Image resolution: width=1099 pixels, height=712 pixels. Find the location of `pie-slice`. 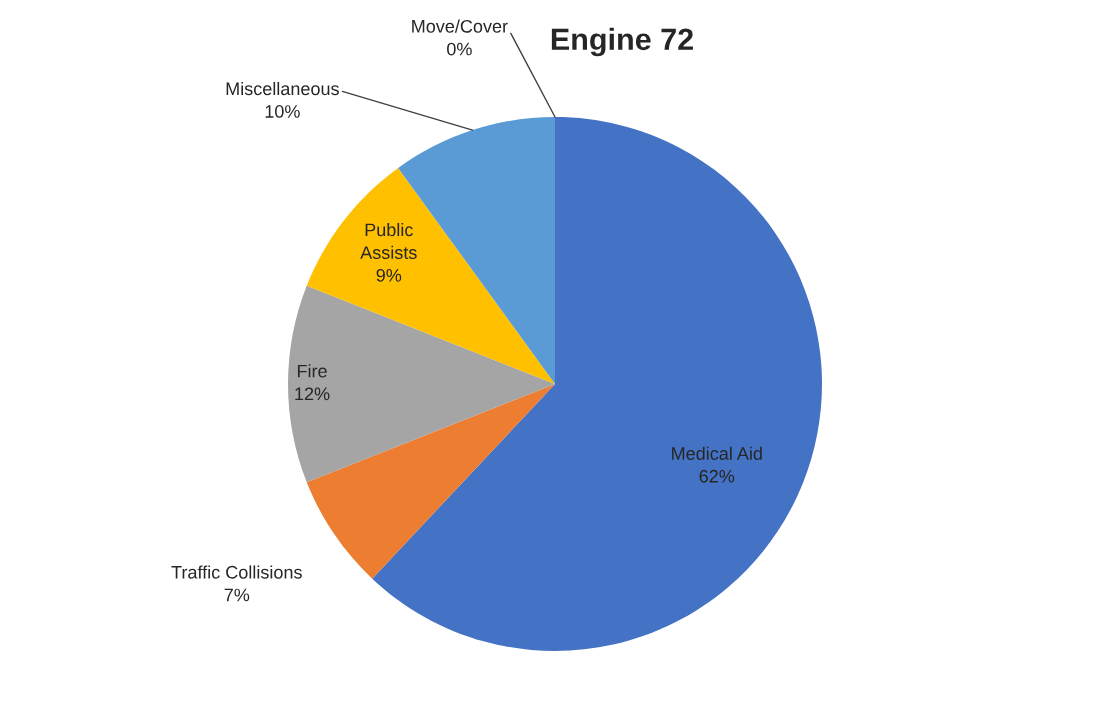

pie-slice is located at coordinates (421, 384).